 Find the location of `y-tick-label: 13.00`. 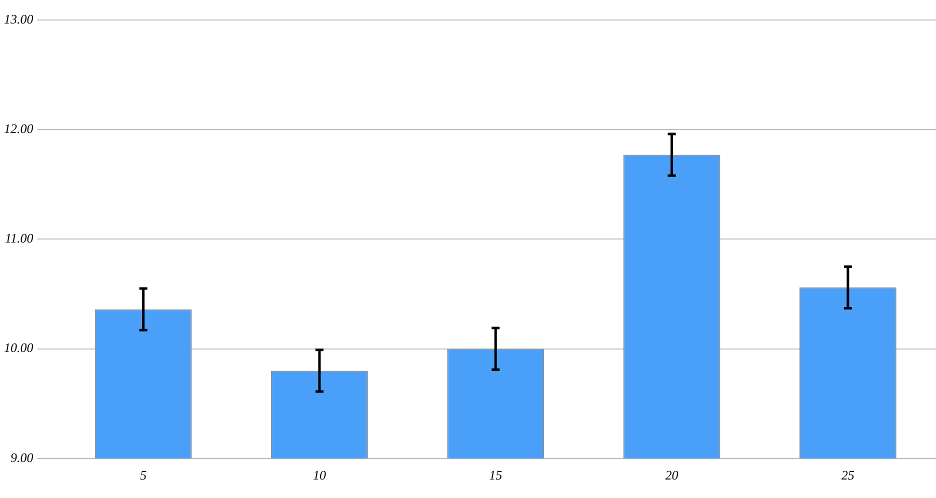

y-tick-label: 13.00 is located at coordinates (19, 18).